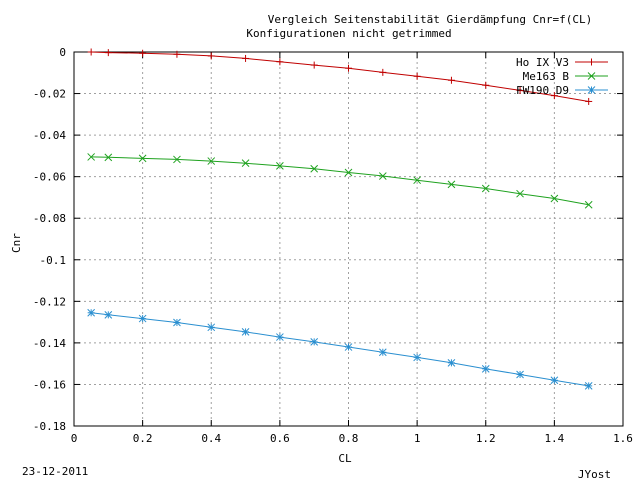 Image resolution: width=640 pixels, height=485 pixels. What do you see at coordinates (594, 474) in the screenshot?
I see `footer-author: JYost` at bounding box center [594, 474].